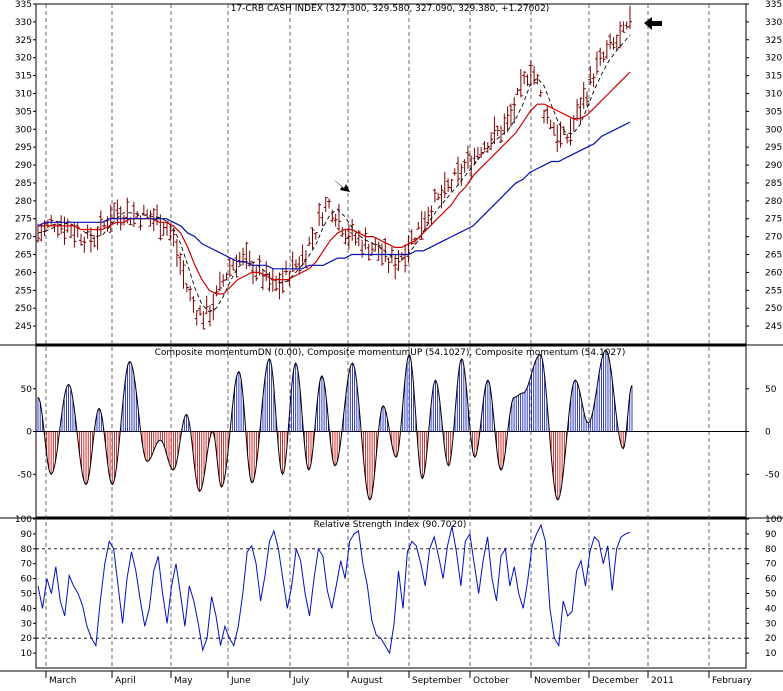 This screenshot has height=691, width=783. I want to click on arrow-annotation-latest, so click(653, 23).